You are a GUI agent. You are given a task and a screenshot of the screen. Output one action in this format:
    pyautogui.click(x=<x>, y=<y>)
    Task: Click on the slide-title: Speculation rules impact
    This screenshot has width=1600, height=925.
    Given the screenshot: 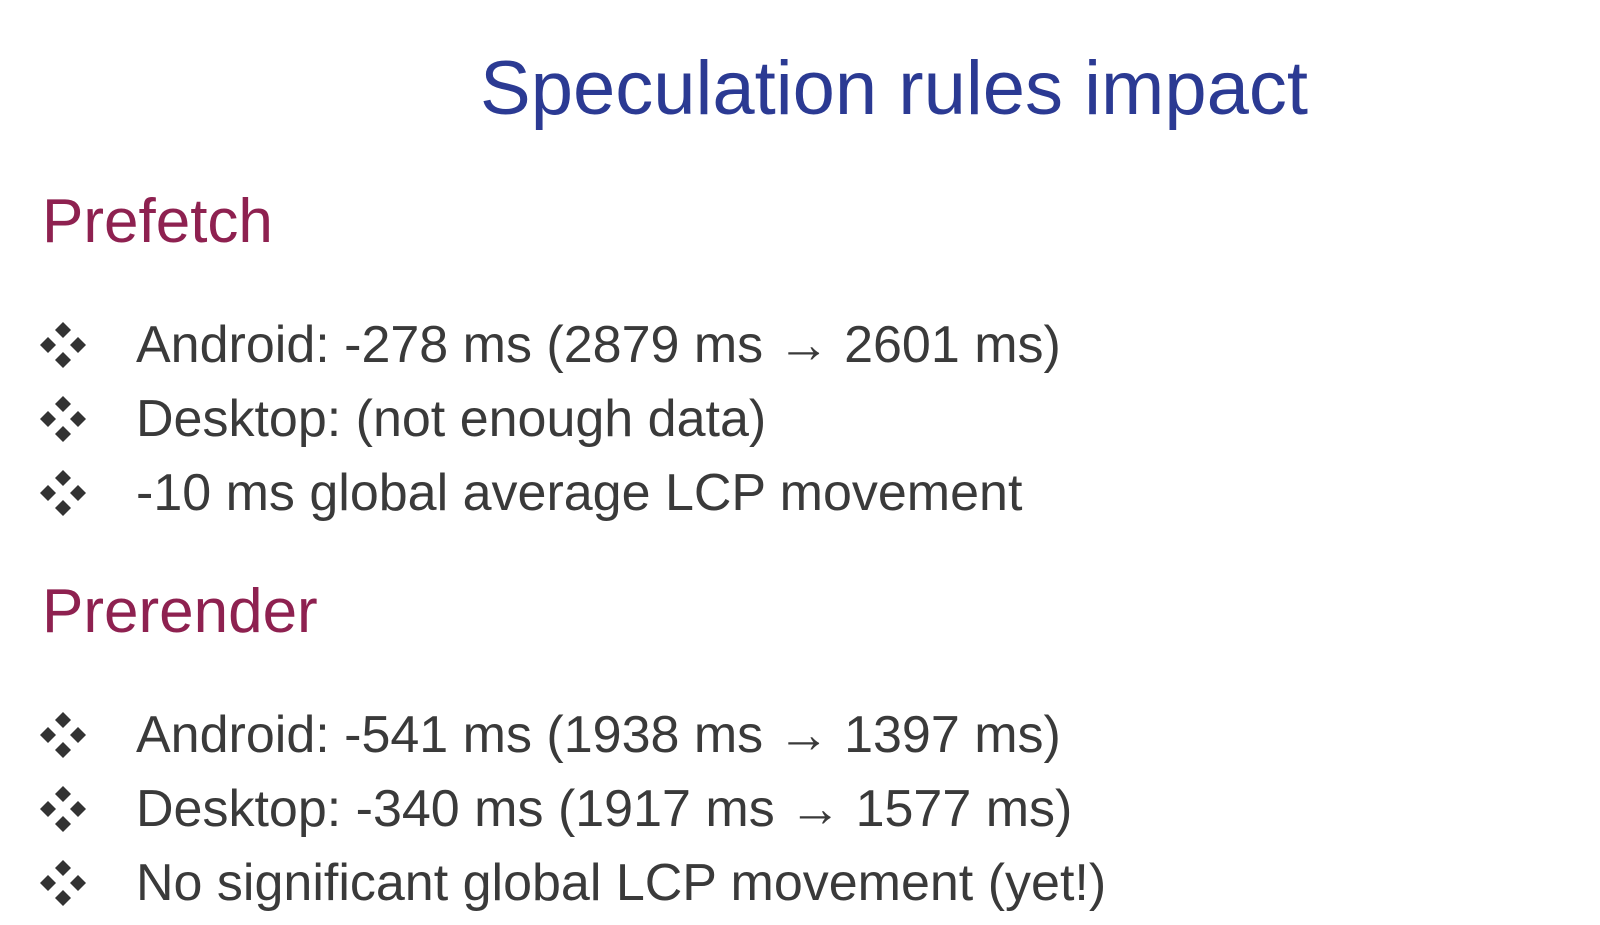 What is the action you would take?
    pyautogui.click(x=894, y=88)
    